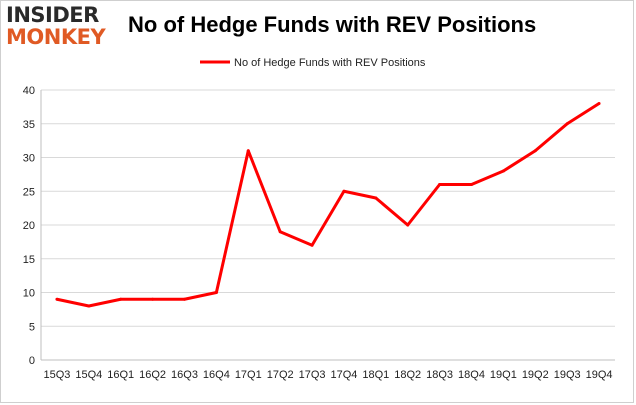 The height and width of the screenshot is (405, 636). What do you see at coordinates (32, 327) in the screenshot?
I see `y-tick-label: 5` at bounding box center [32, 327].